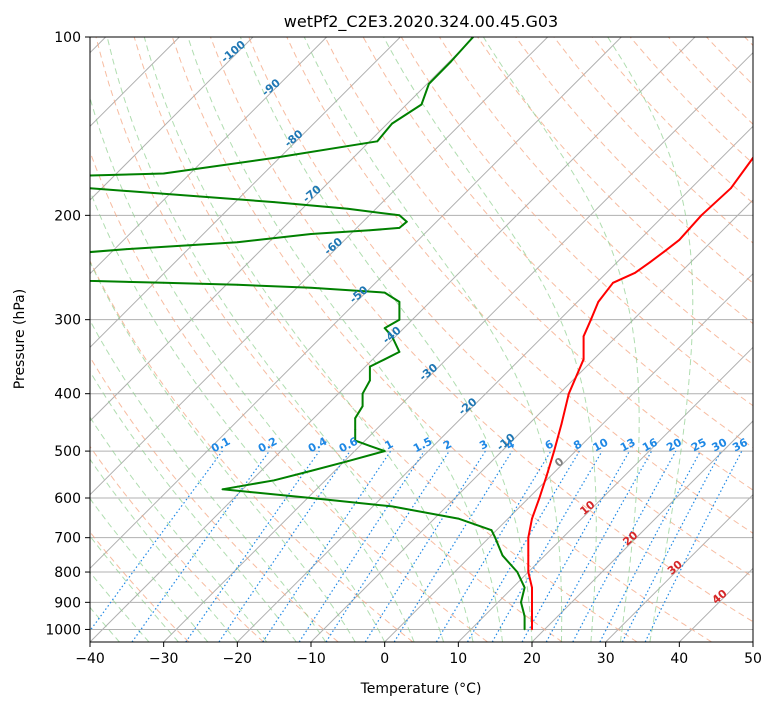 Image resolution: width=775 pixels, height=708 pixels. I want to click on chart-title: wetPf2_C2E3.2020.324.00.45.G03, so click(421, 22).